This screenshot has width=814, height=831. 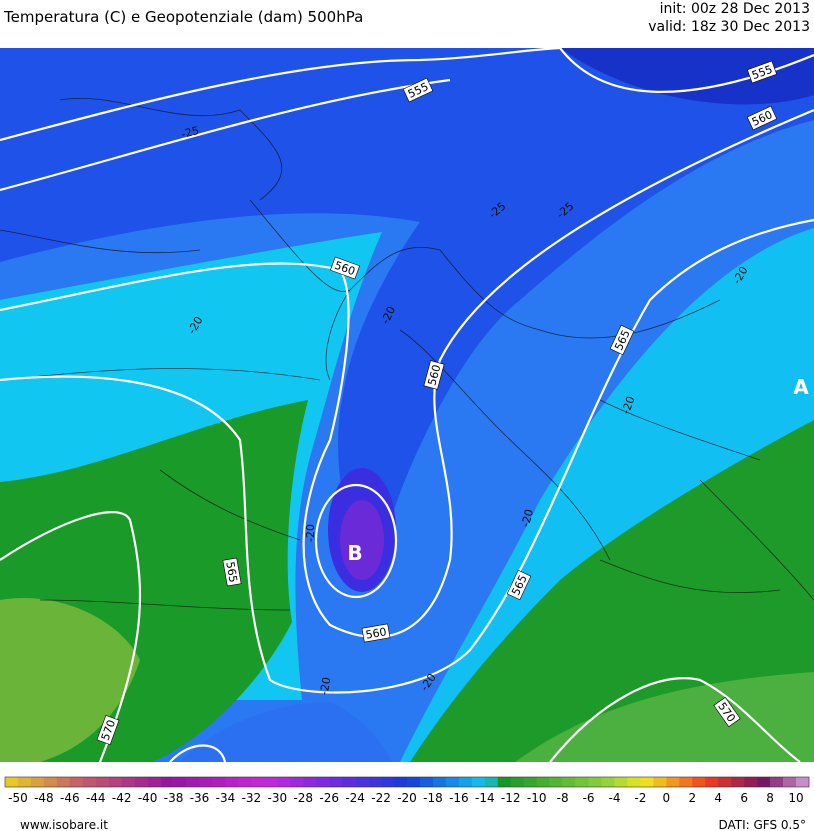 I want to click on contour-label-text: -25, so click(x=190, y=132).